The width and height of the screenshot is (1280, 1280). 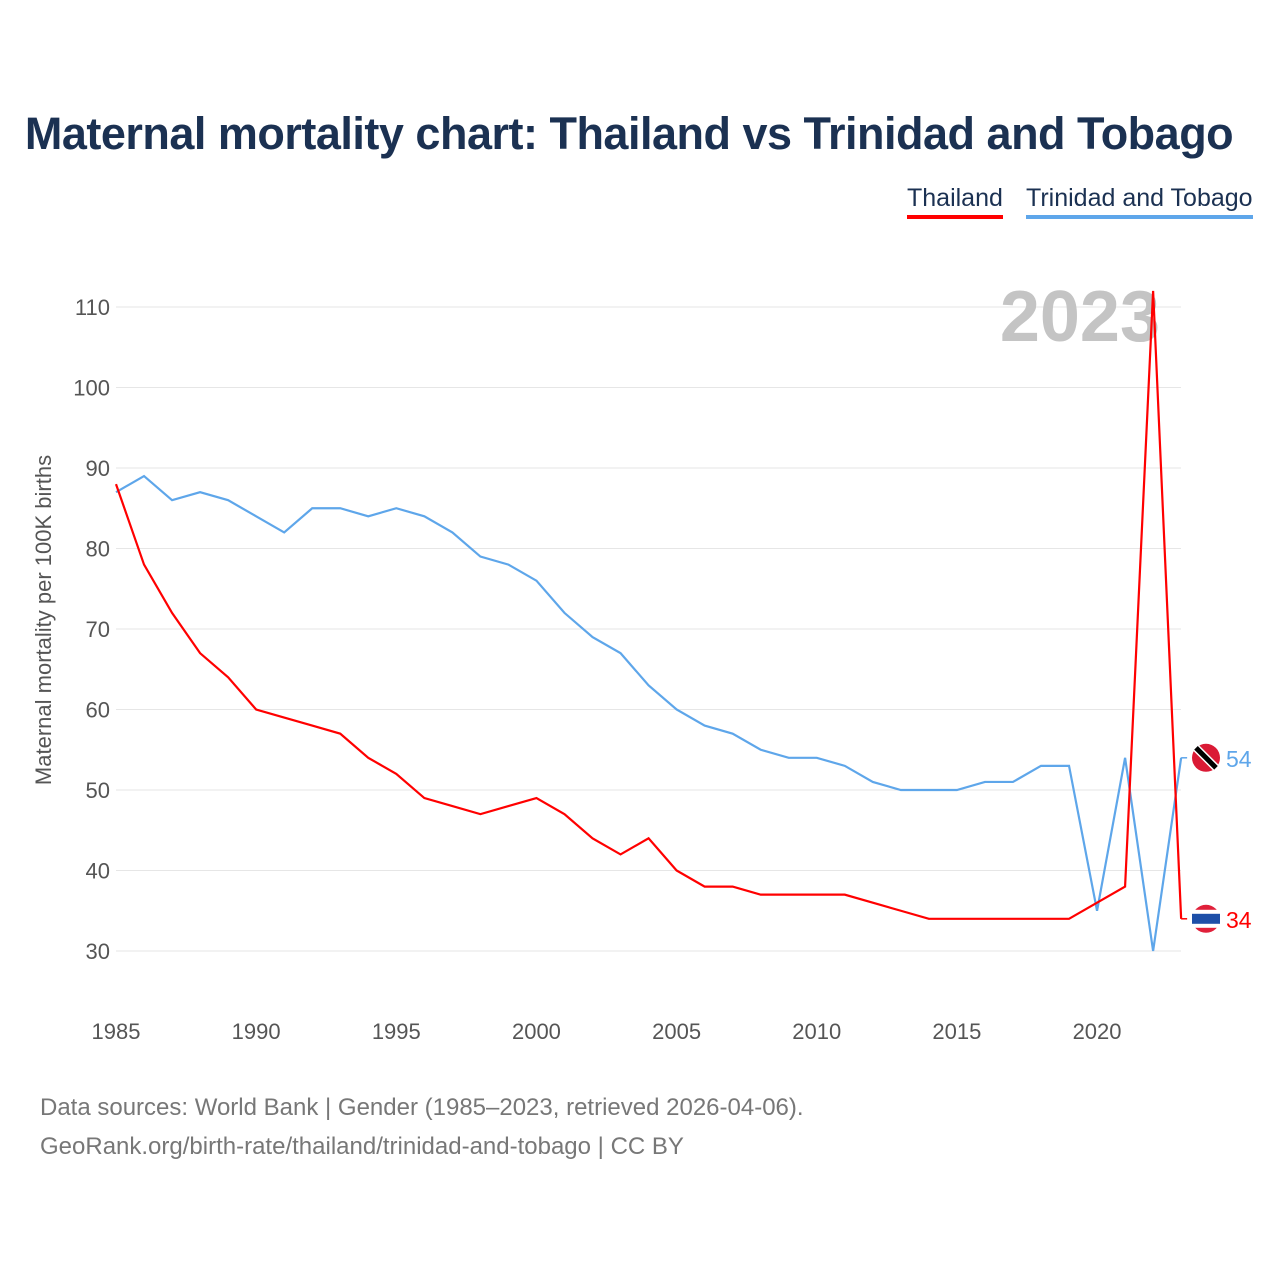 What do you see at coordinates (1097, 1031) in the screenshot?
I see `x-tick-label: 2020` at bounding box center [1097, 1031].